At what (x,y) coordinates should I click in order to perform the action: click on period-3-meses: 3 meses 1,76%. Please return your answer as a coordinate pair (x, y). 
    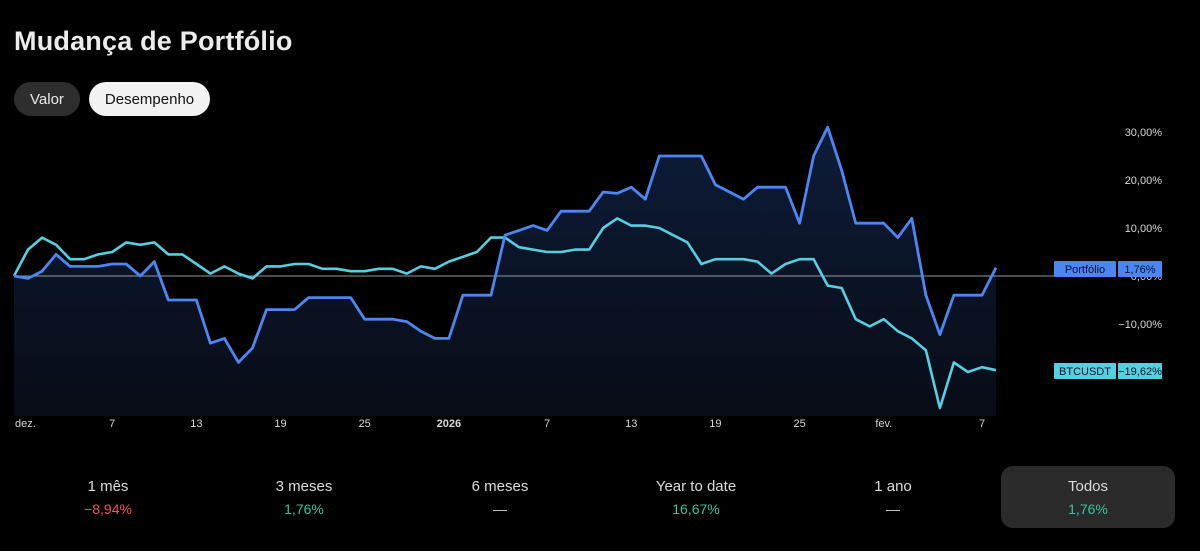
    Looking at the image, I should click on (304, 497).